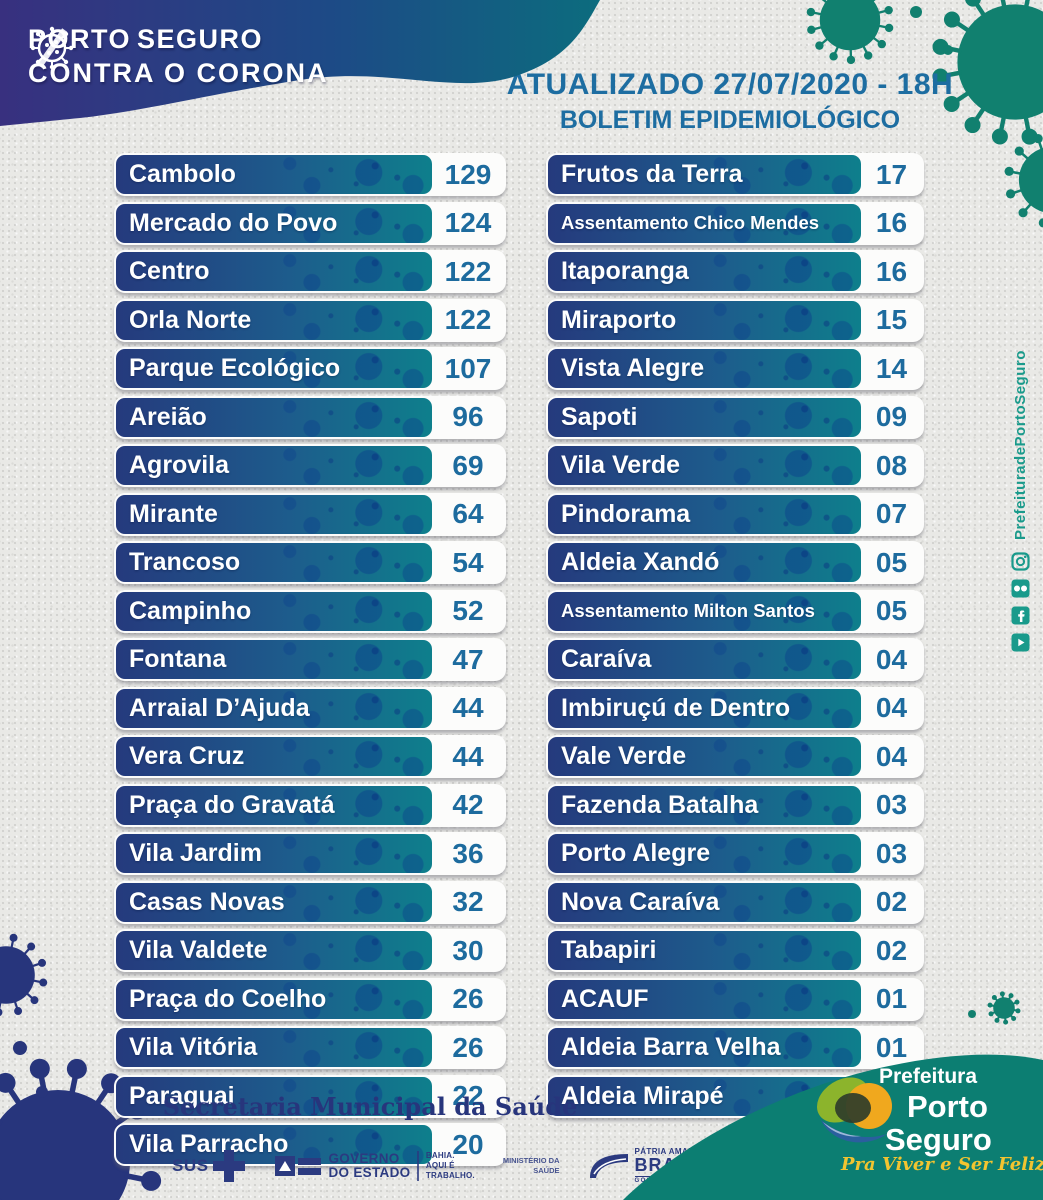 This screenshot has height=1200, width=1043. Describe the element at coordinates (626, 513) in the screenshot. I see `locality-name: Pindorama` at that location.